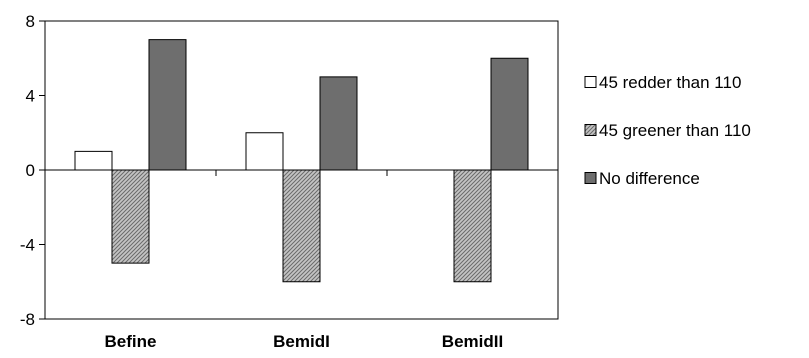  What do you see at coordinates (675, 130) in the screenshot?
I see `legend-label: 45 greener than 110` at bounding box center [675, 130].